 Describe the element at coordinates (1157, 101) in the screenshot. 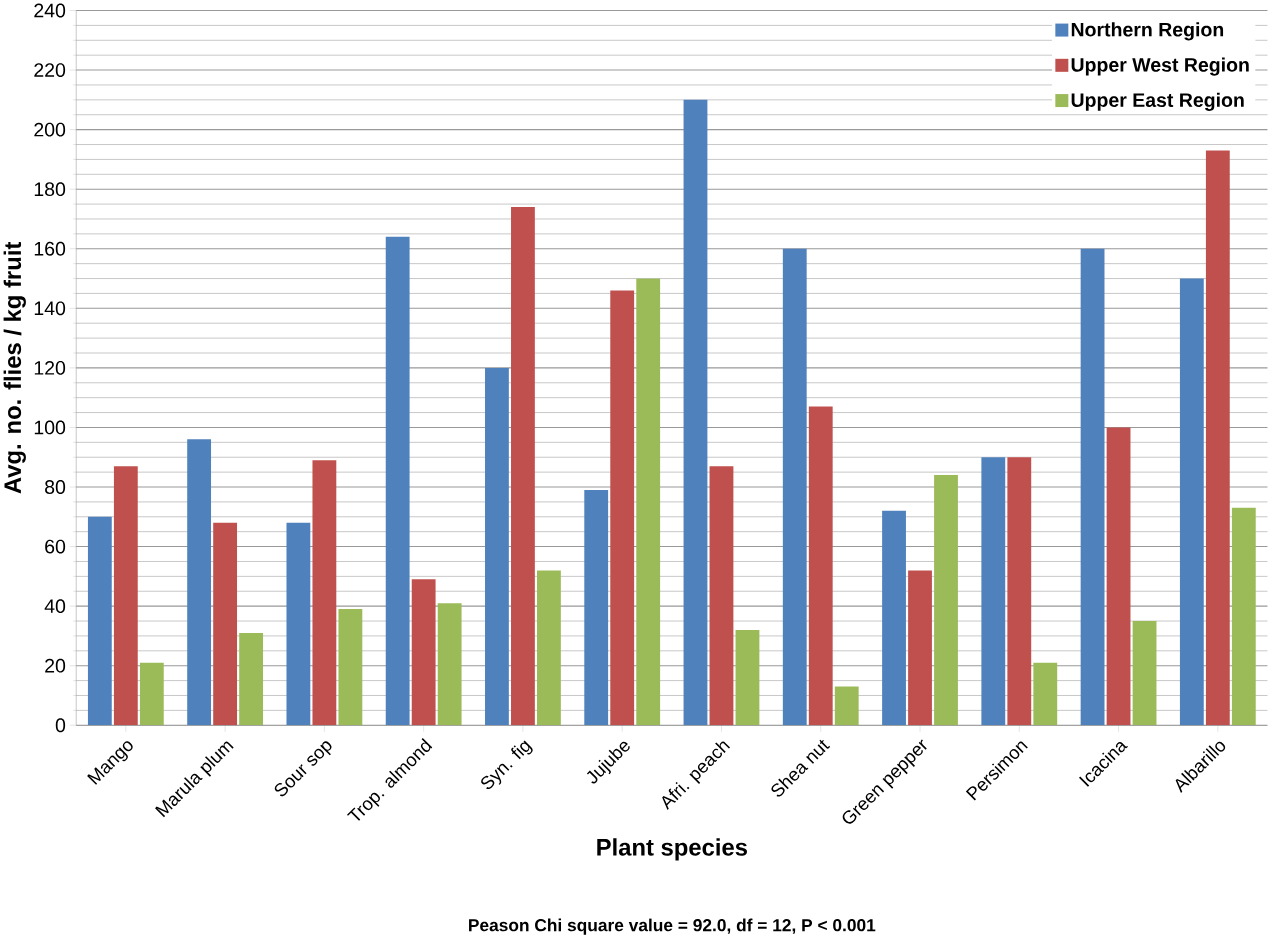

I see `legend-label: Upper East Region` at that location.